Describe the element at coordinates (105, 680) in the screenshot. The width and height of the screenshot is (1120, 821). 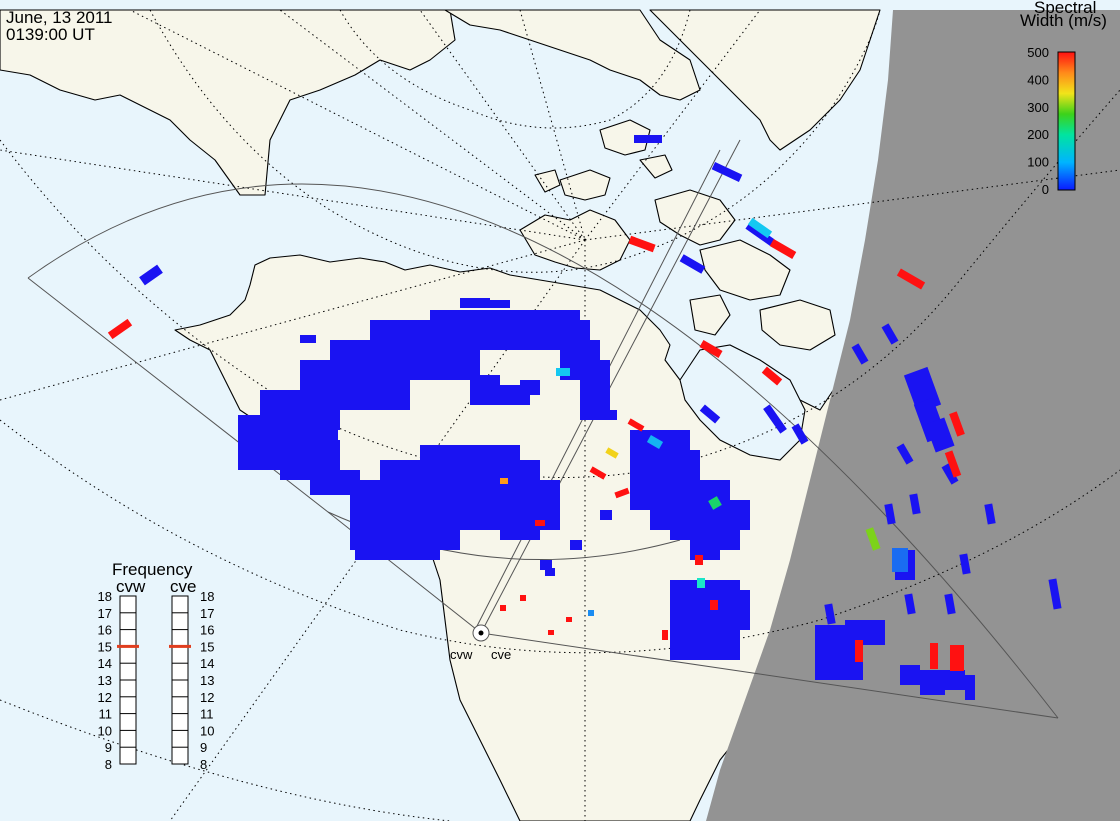
I see `frequency-tick-left: 13` at that location.